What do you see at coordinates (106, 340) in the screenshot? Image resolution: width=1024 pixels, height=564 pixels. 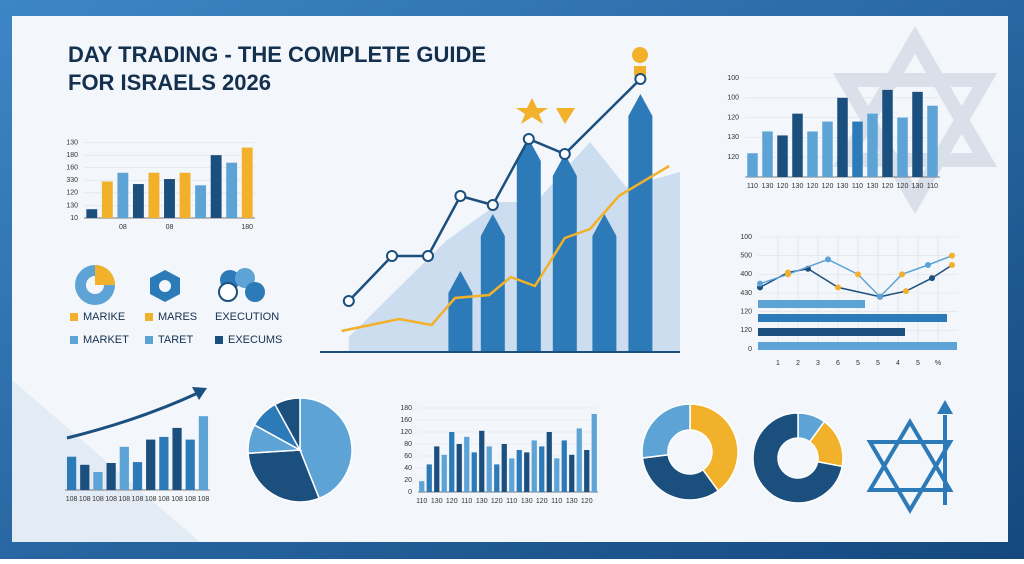 I see `legend-label: MARKET` at bounding box center [106, 340].